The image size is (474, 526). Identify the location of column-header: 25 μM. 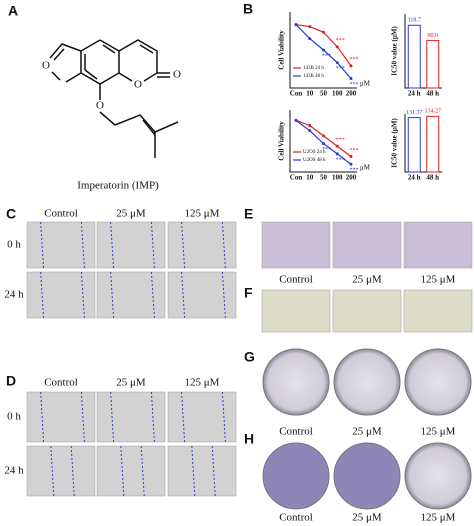
(367, 518).